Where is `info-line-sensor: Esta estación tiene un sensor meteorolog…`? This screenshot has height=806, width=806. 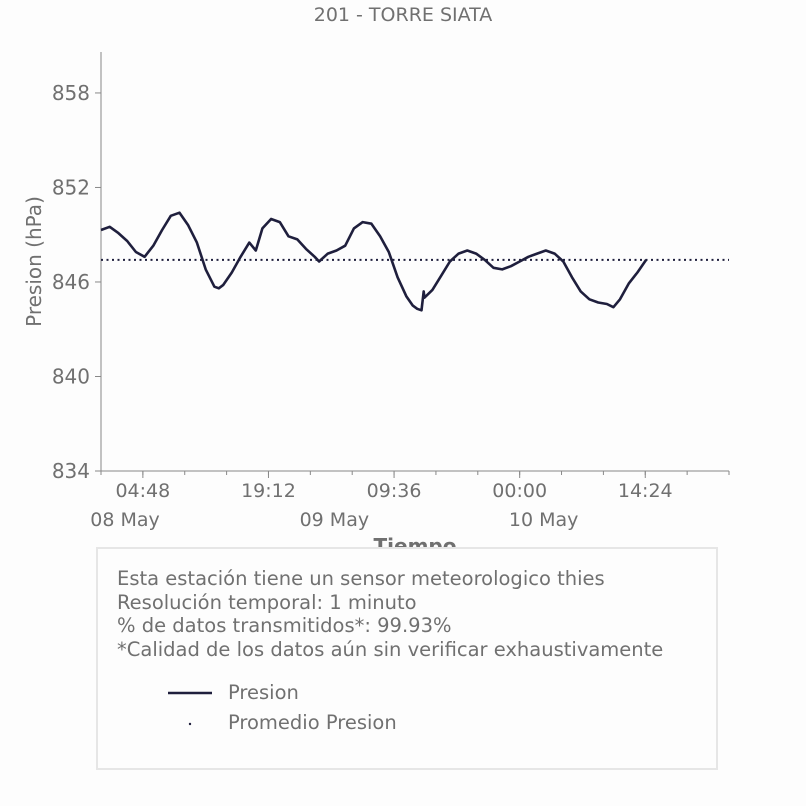
info-line-sensor: Esta estación tiene un sensor meteorolog… is located at coordinates (361, 578).